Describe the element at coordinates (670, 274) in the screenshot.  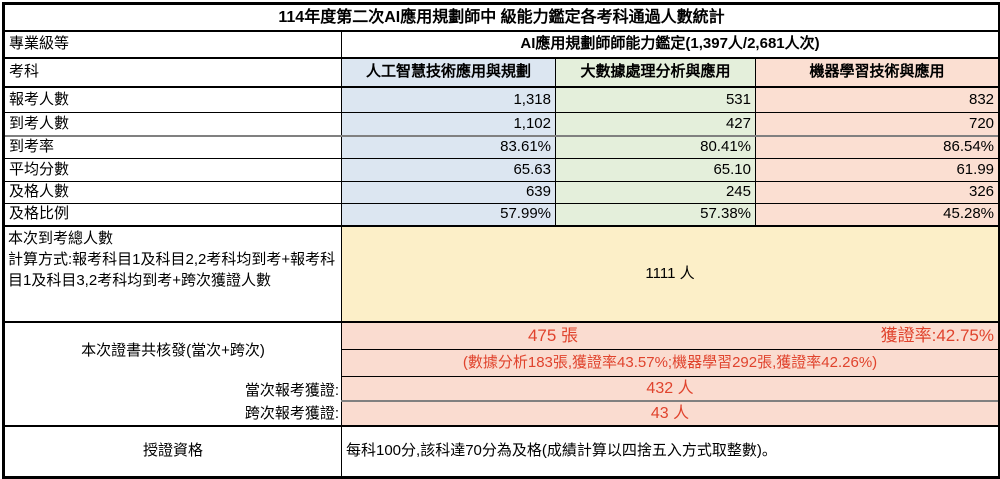
I see `attendance-total-value: 1111 人` at that location.